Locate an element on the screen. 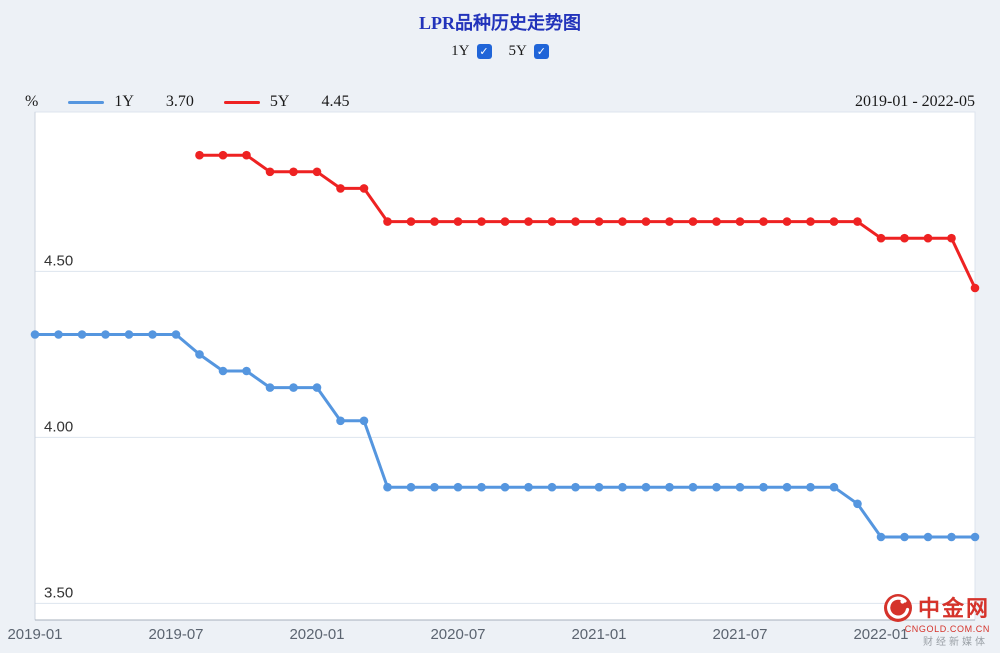 The image size is (1000, 653). legend-label-1y: 1Y is located at coordinates (124, 101).